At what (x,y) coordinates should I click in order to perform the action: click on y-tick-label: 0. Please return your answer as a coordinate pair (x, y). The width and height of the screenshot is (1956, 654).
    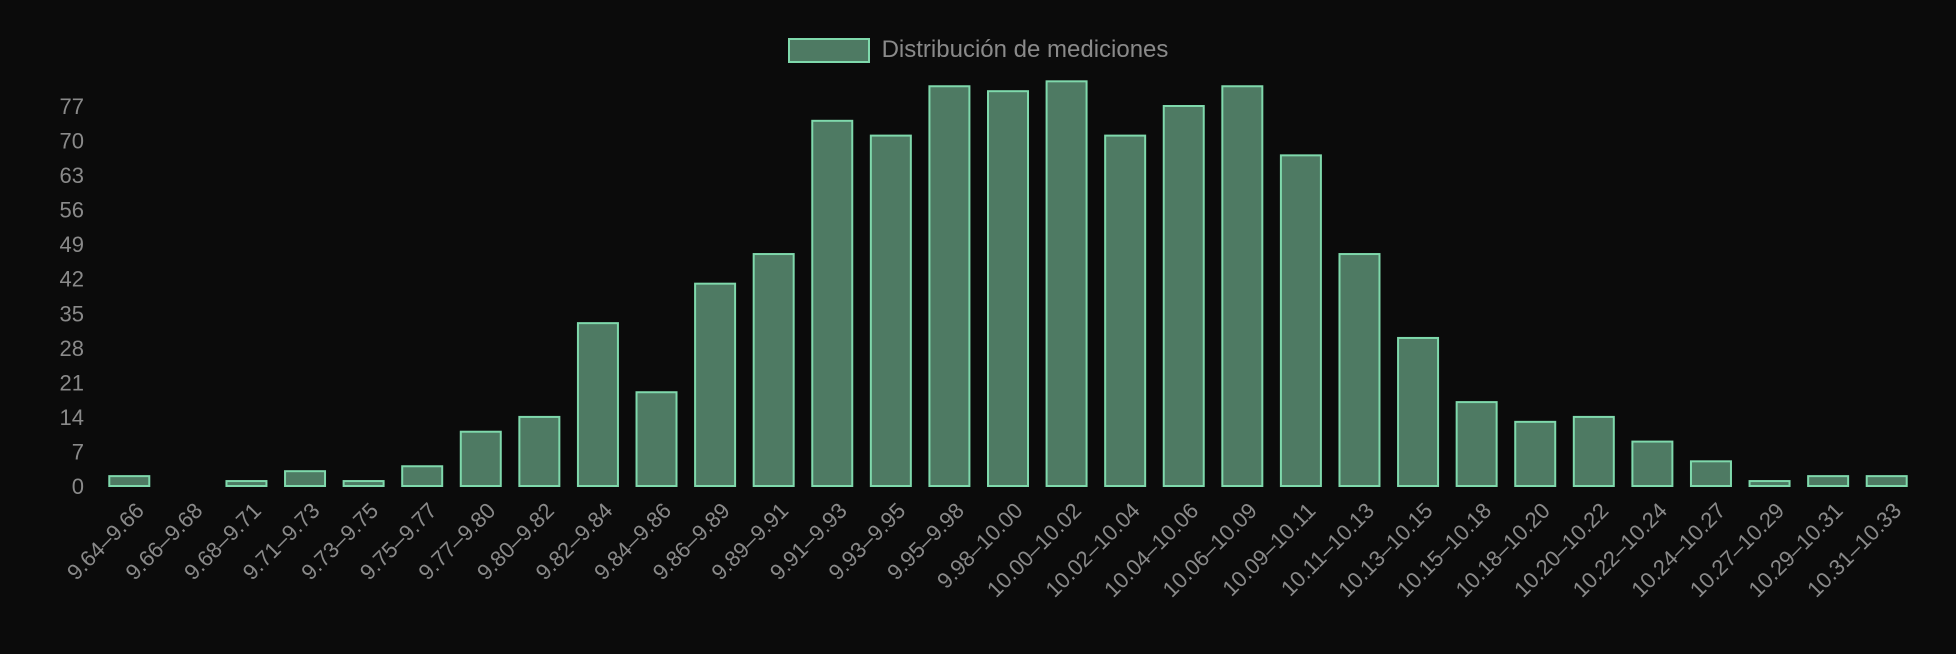
    Looking at the image, I should click on (78, 486).